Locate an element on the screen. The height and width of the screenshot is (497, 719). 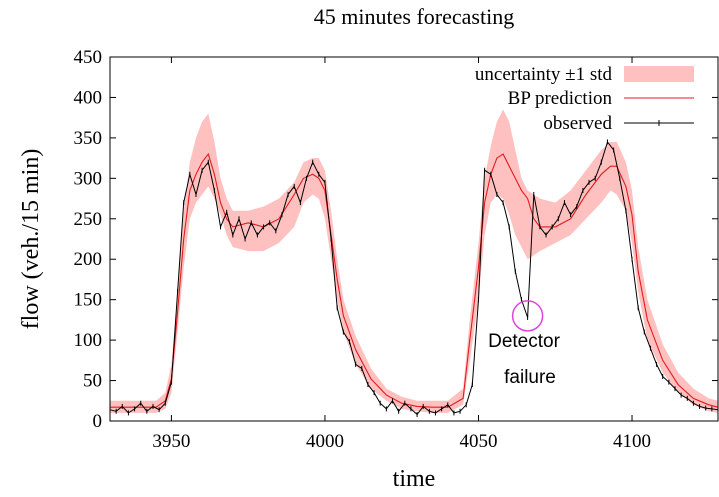
legend-label-prediction: BP prediction is located at coordinates (560, 98).